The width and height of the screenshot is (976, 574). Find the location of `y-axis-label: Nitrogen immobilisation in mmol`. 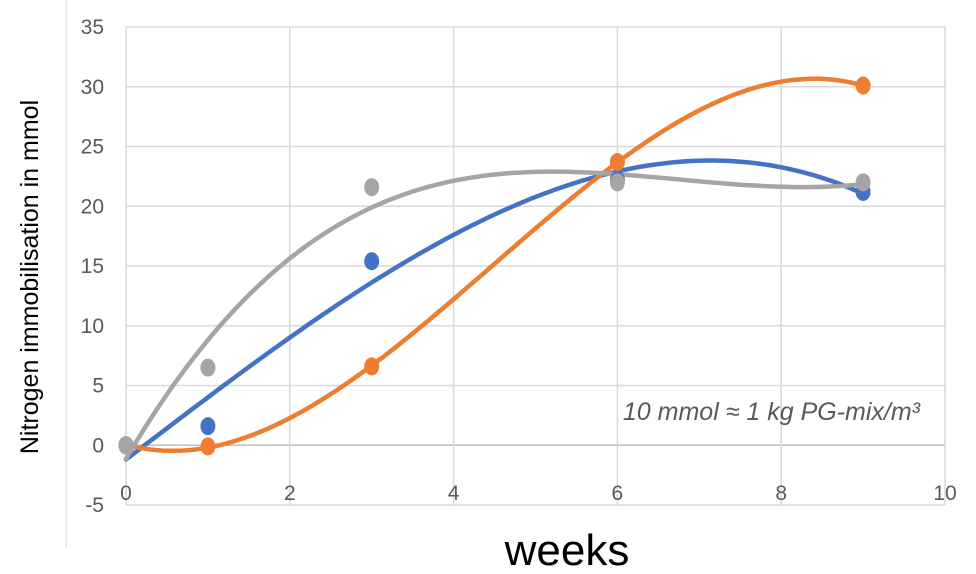

y-axis-label: Nitrogen immobilisation in mmol is located at coordinates (30, 277).